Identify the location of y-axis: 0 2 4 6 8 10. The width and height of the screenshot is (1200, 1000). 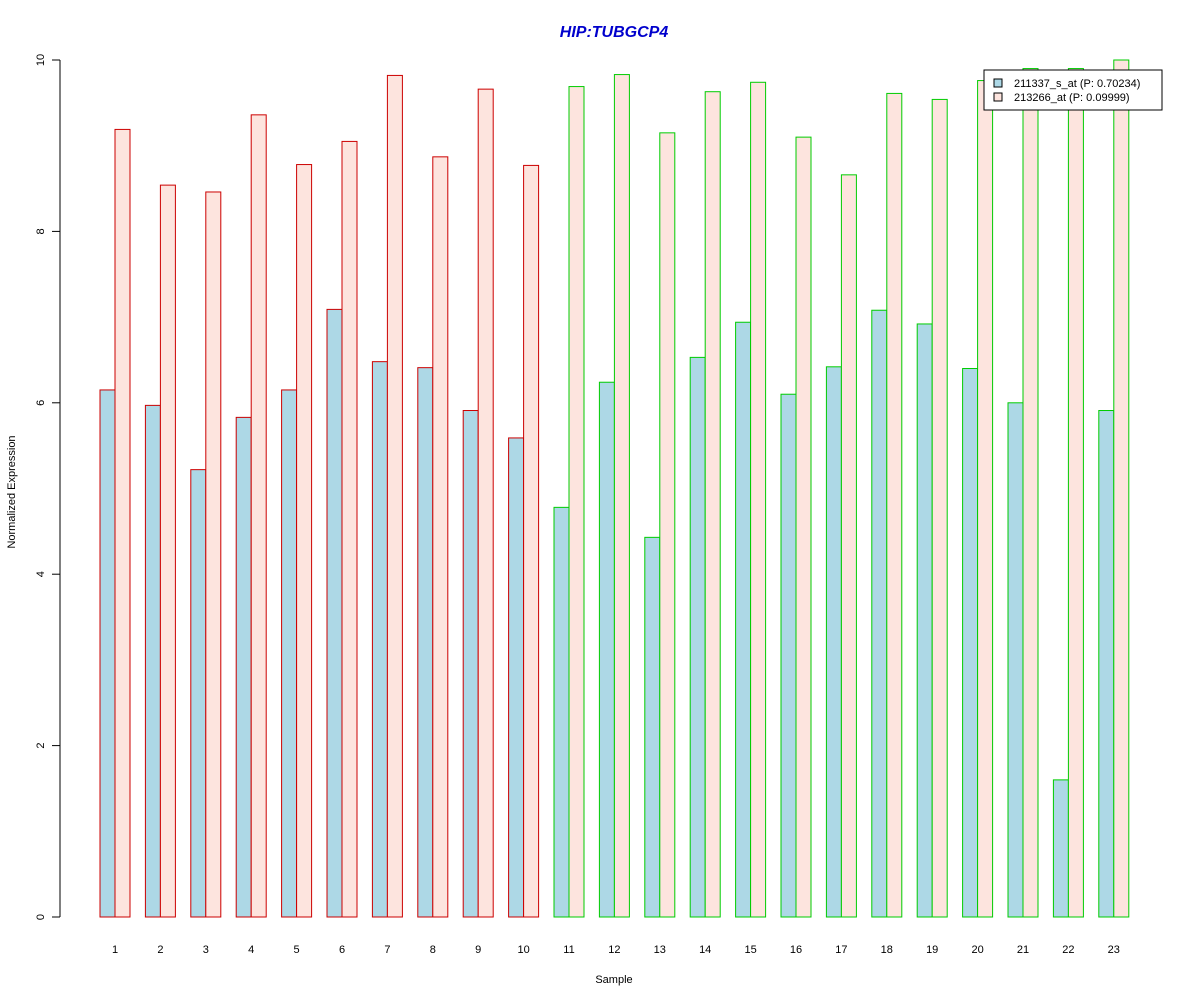
(48, 487).